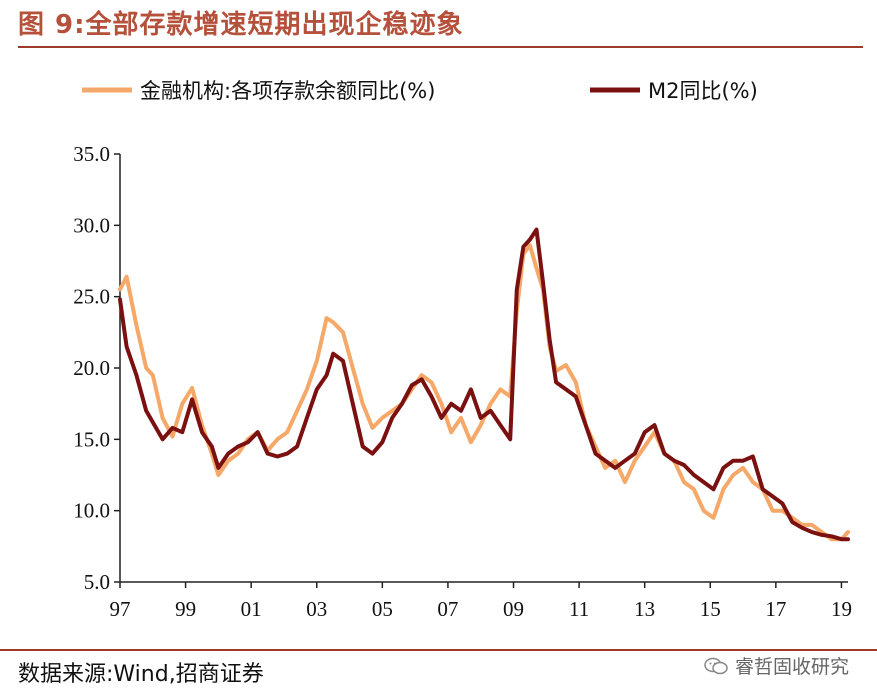 The image size is (877, 699). What do you see at coordinates (91, 439) in the screenshot?
I see `y-tick-label: 15.0` at bounding box center [91, 439].